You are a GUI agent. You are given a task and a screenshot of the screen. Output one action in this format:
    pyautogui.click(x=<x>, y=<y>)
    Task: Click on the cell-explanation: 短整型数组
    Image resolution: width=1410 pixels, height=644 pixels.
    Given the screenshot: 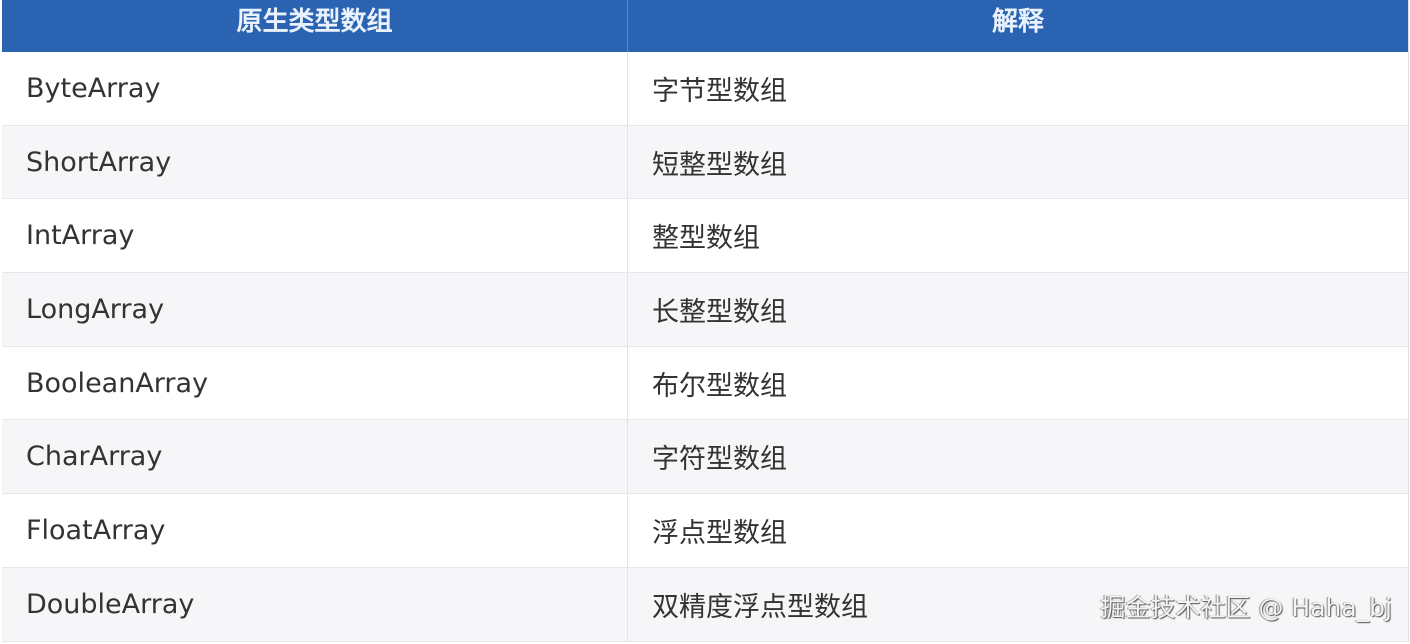 What is the action you would take?
    pyautogui.click(x=719, y=165)
    